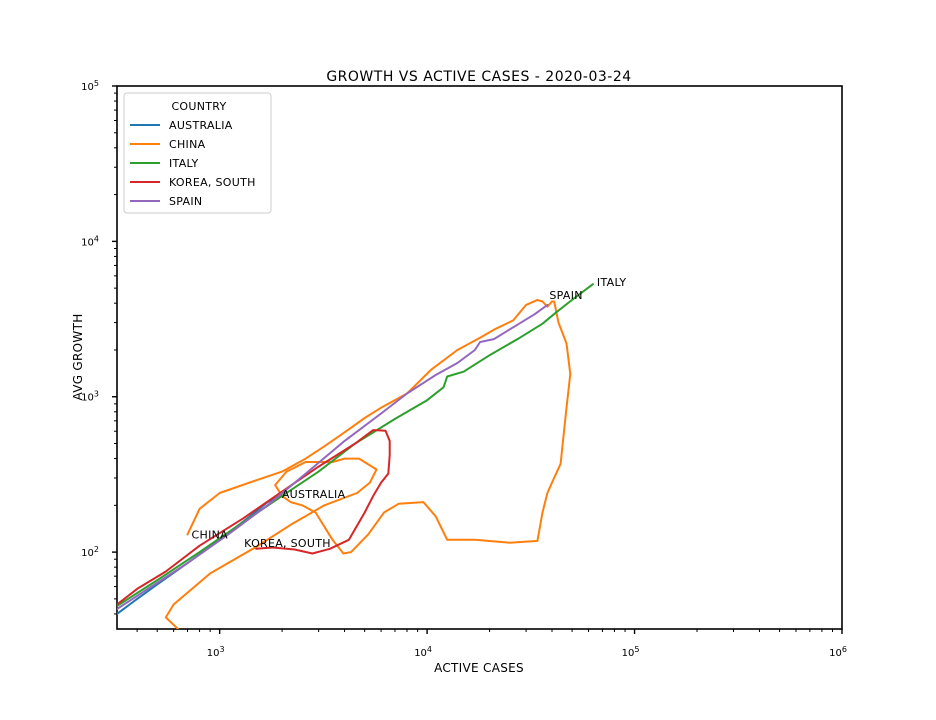 Image resolution: width=936 pixels, height=720 pixels. What do you see at coordinates (314, 494) in the screenshot?
I see `annotation-australia: AUSTRALIA` at bounding box center [314, 494].